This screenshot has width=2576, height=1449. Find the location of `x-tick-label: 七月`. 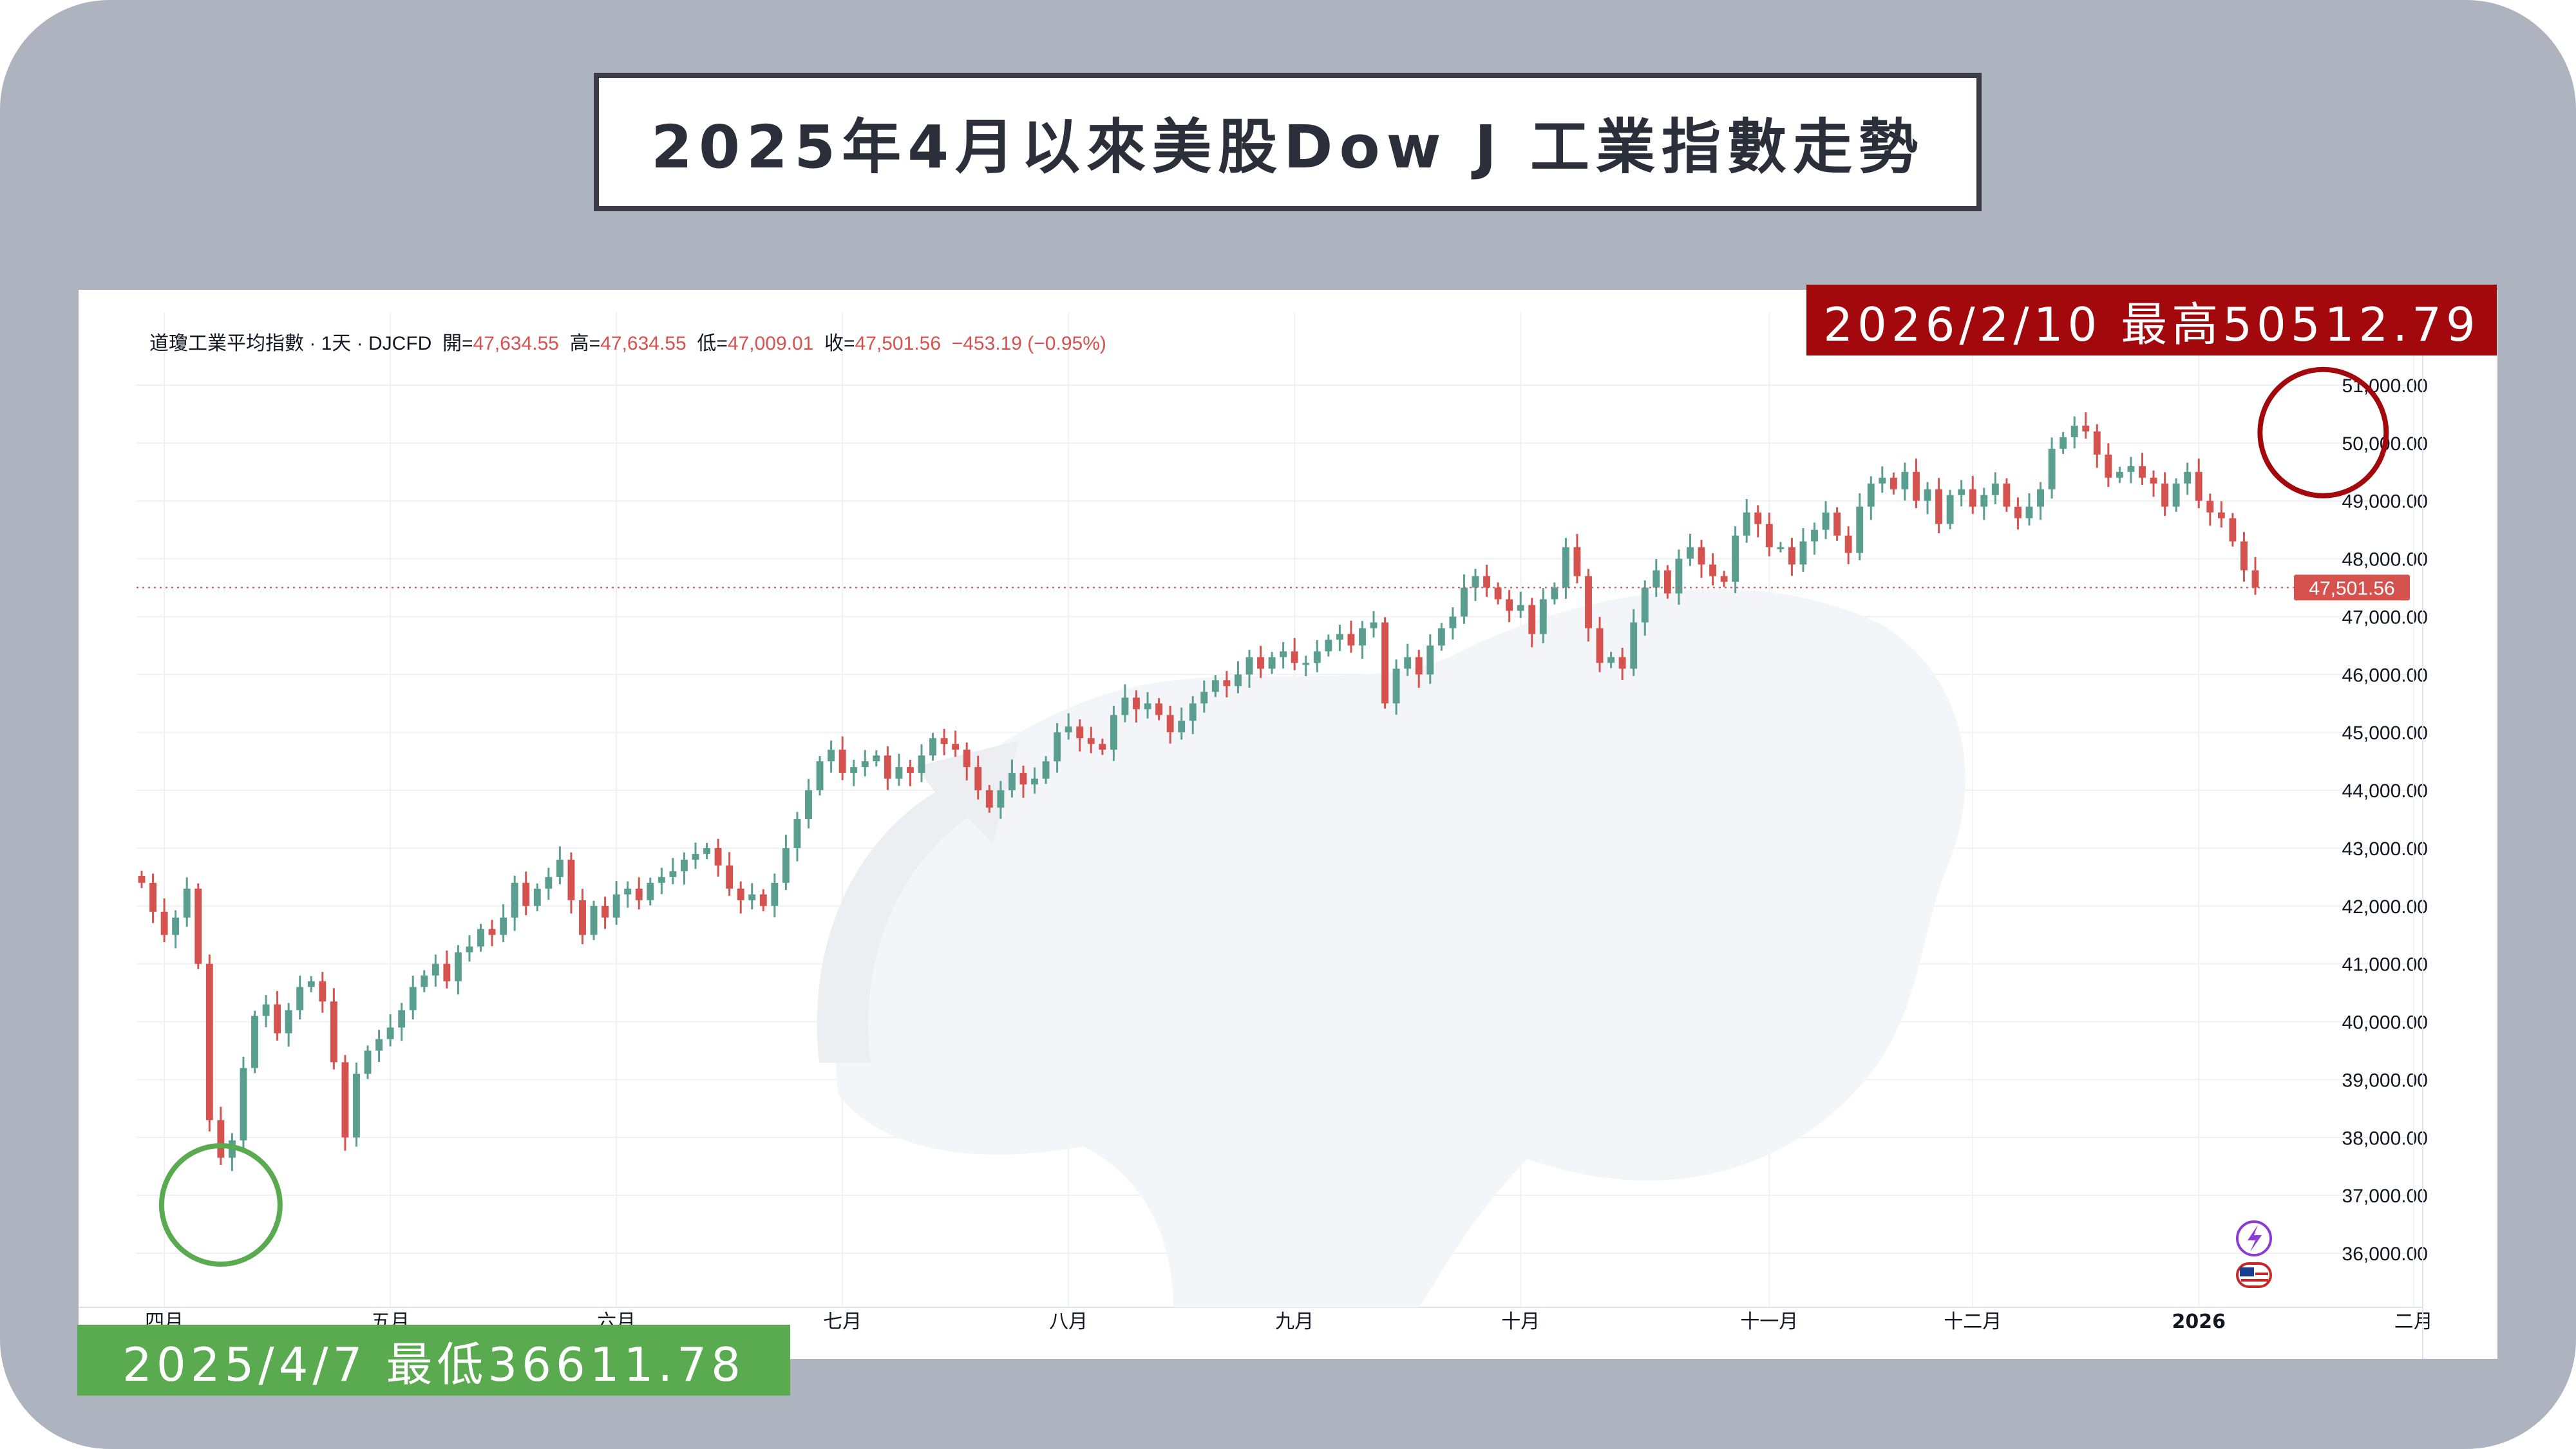

x-tick-label: 七月 is located at coordinates (843, 1322).